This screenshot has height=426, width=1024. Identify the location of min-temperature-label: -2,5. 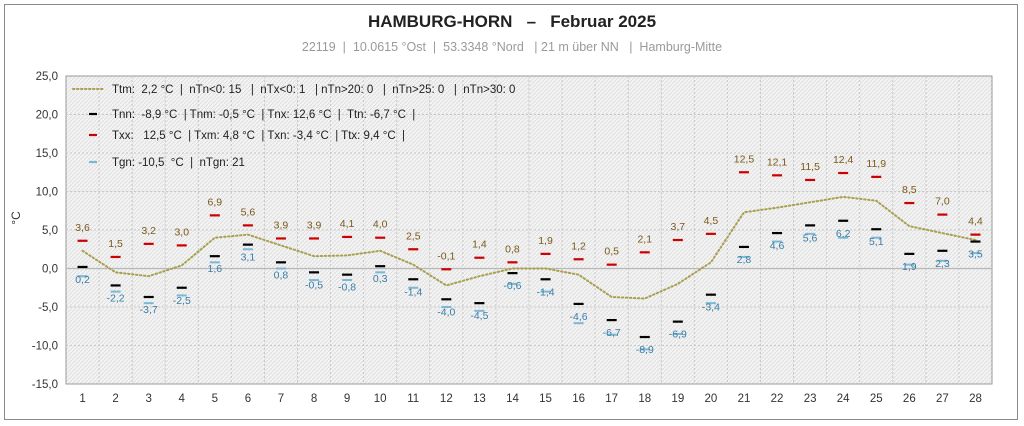
(182, 301).